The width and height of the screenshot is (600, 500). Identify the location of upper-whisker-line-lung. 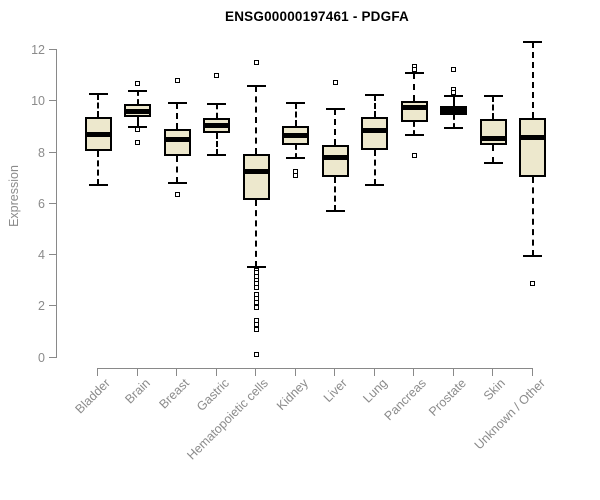
(374, 105).